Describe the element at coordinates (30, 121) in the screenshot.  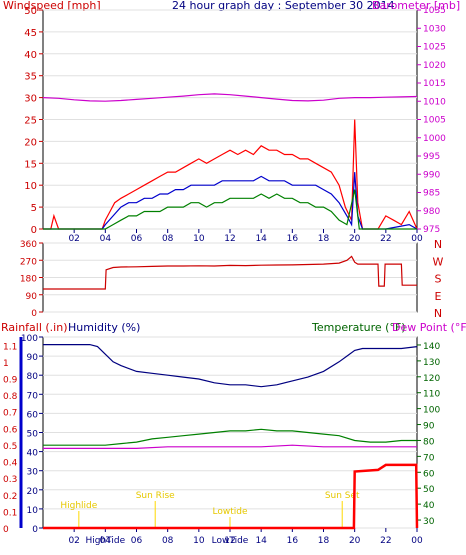
I see `wind-y-tick-label: 25` at that location.